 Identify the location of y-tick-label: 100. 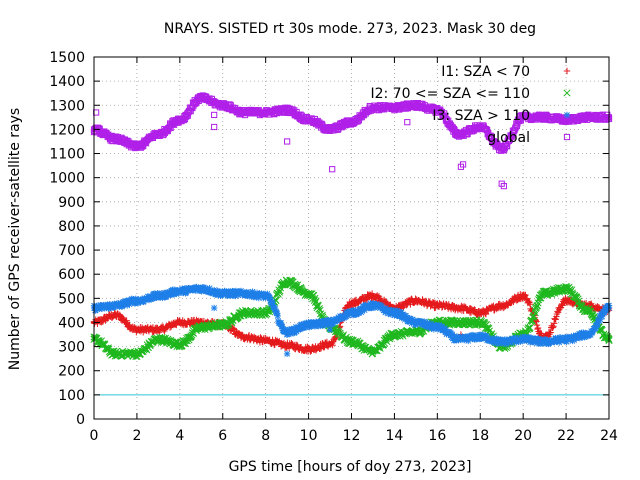
(71, 396).